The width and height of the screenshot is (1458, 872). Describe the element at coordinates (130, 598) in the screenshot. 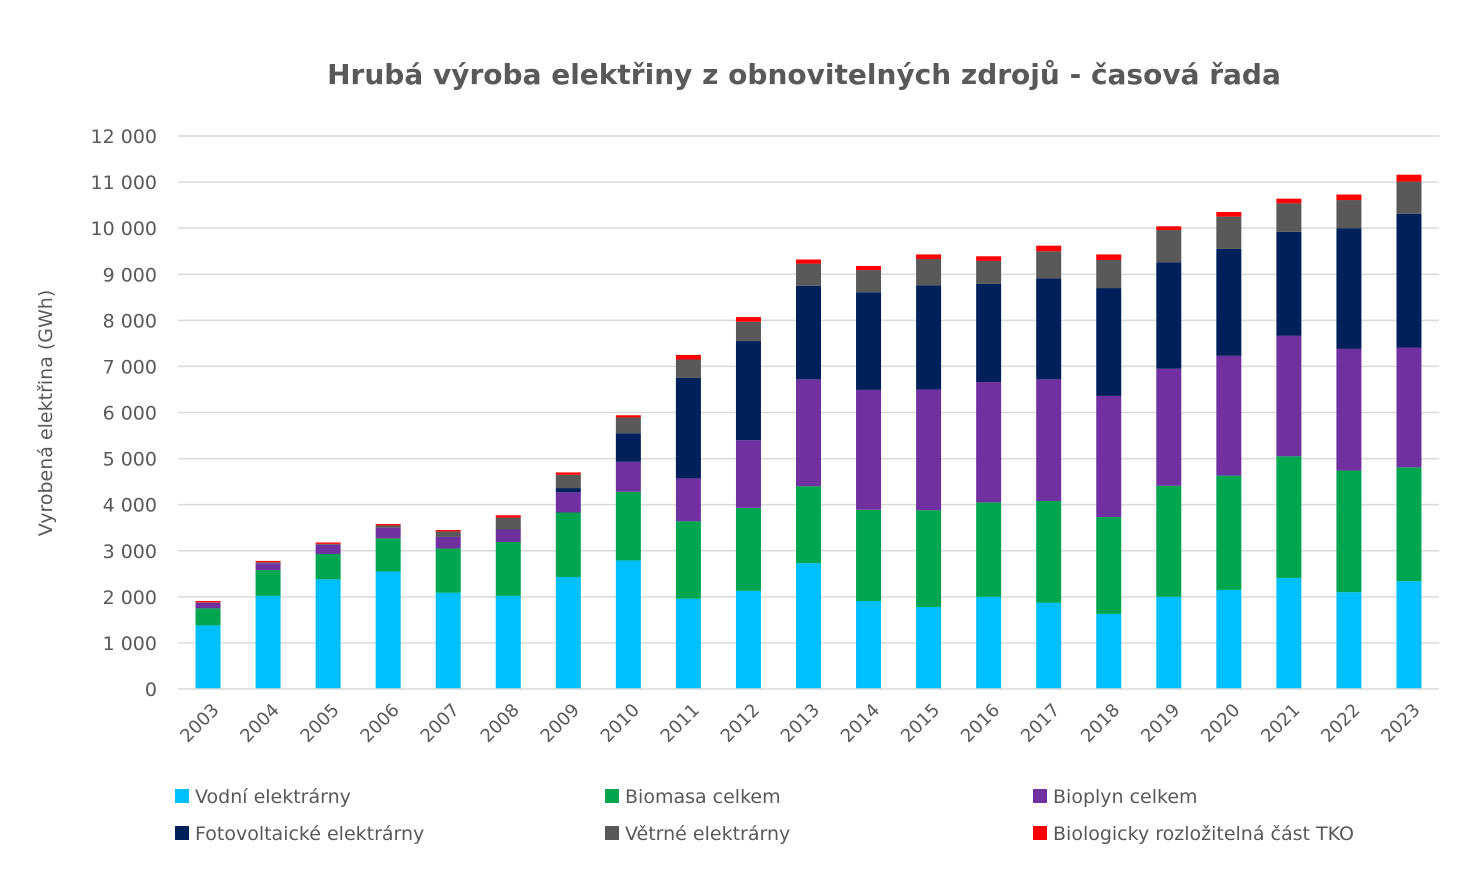

I see `y-tick-label: 2 000` at that location.